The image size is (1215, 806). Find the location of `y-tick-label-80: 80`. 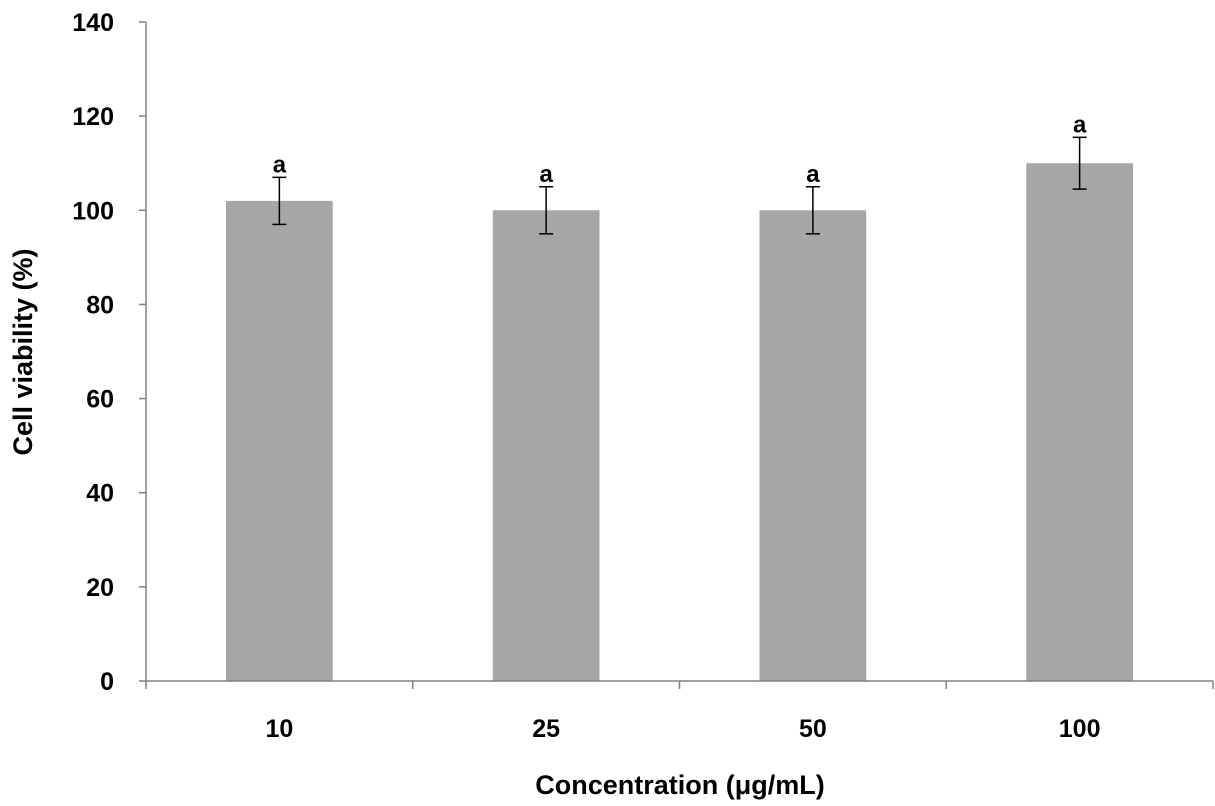

y-tick-label-80: 80 is located at coordinates (100, 305).